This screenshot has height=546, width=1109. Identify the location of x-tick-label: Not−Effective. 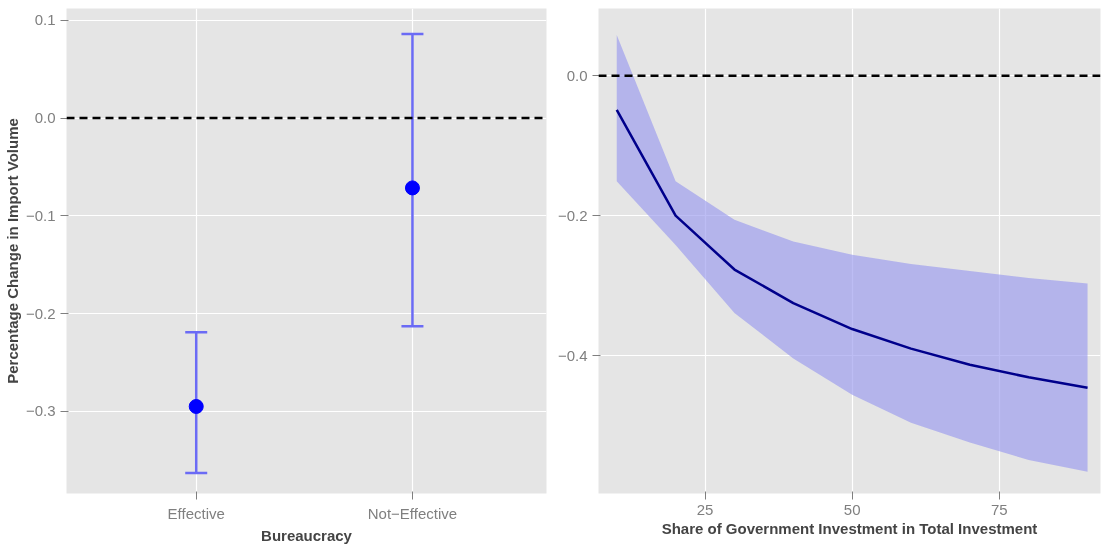
(412, 513).